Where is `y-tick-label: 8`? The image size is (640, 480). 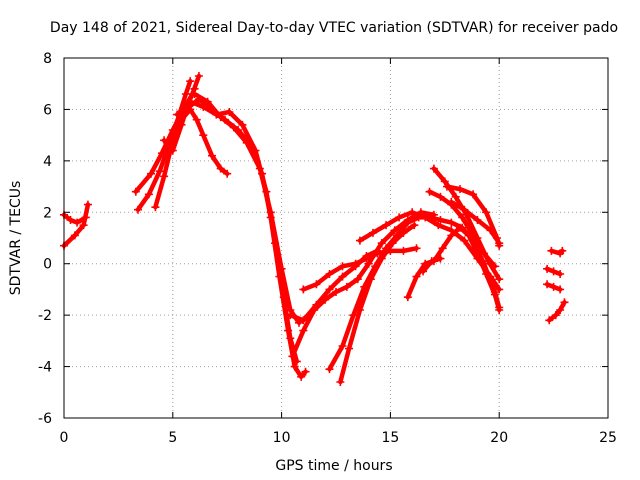
y-tick-label: 8 is located at coordinates (47, 59).